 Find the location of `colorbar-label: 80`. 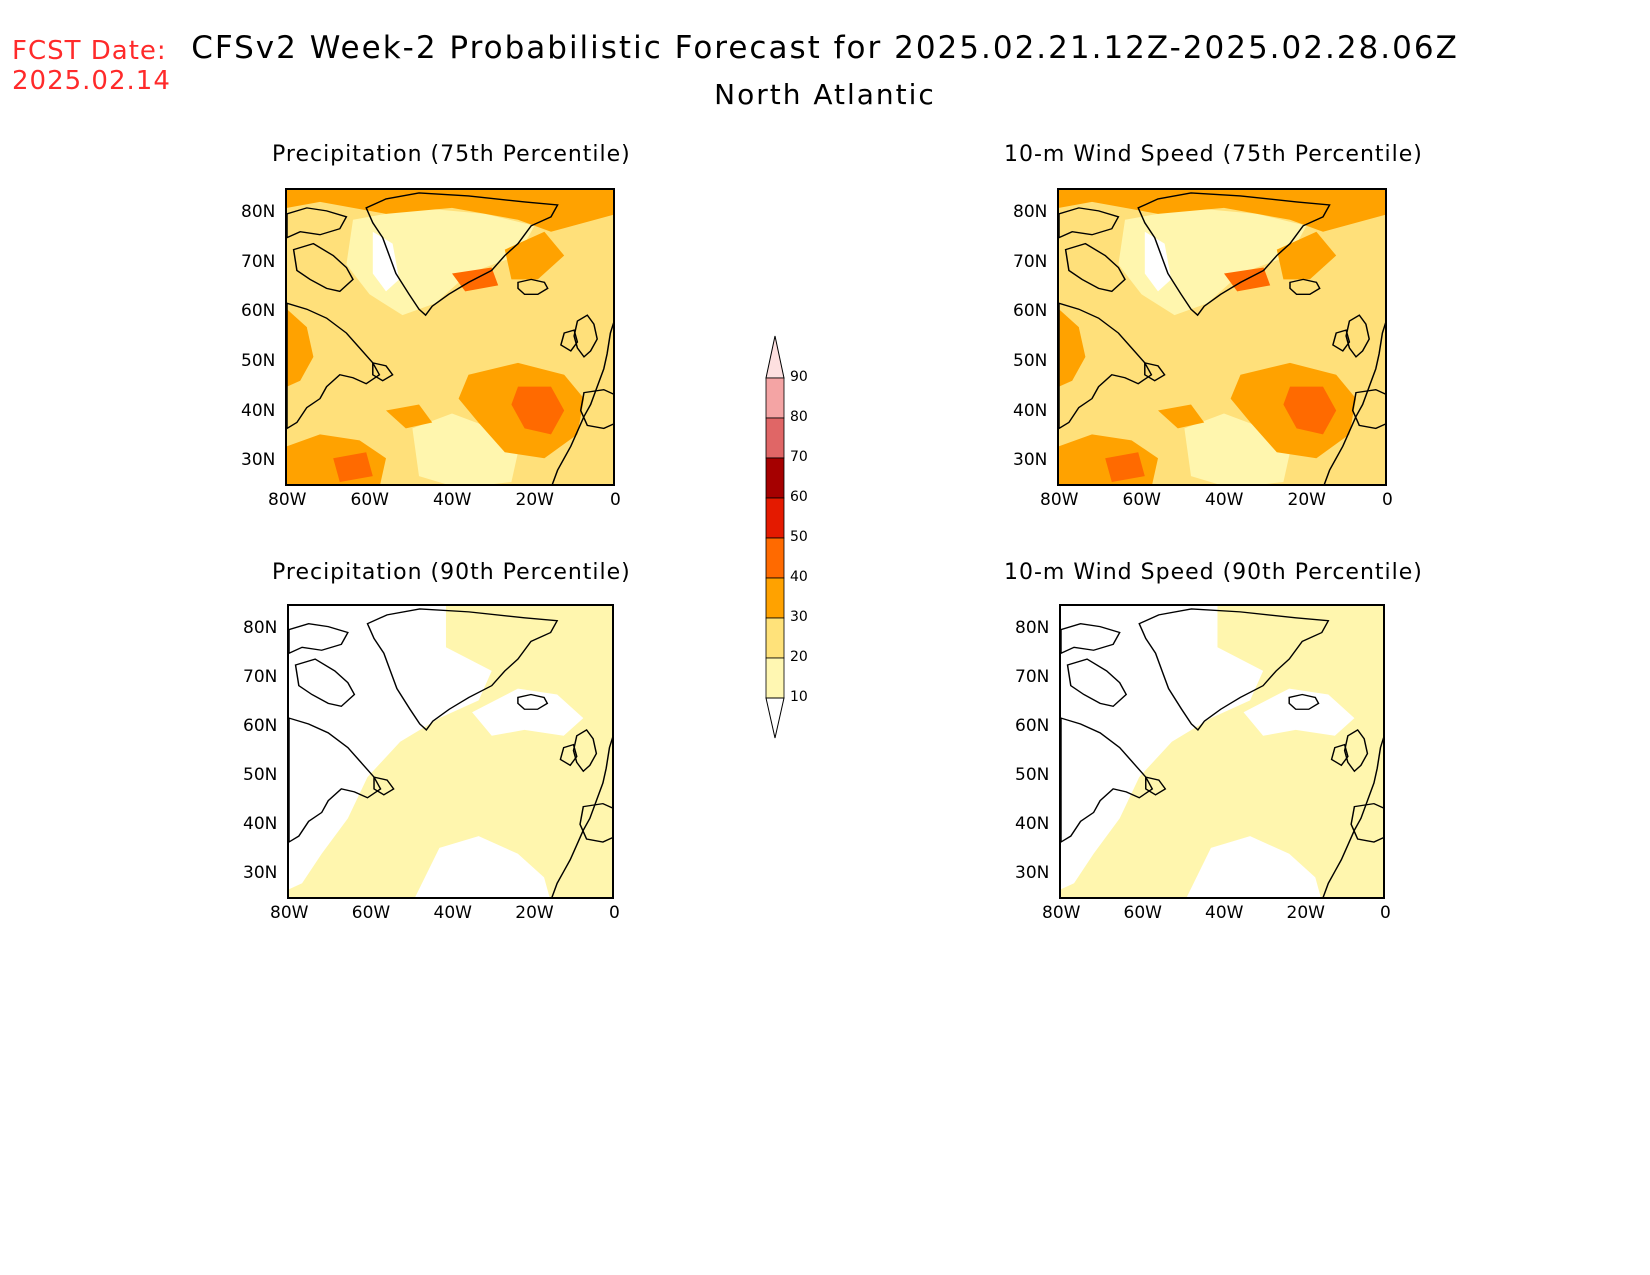

colorbar-label: 80 is located at coordinates (799, 417).